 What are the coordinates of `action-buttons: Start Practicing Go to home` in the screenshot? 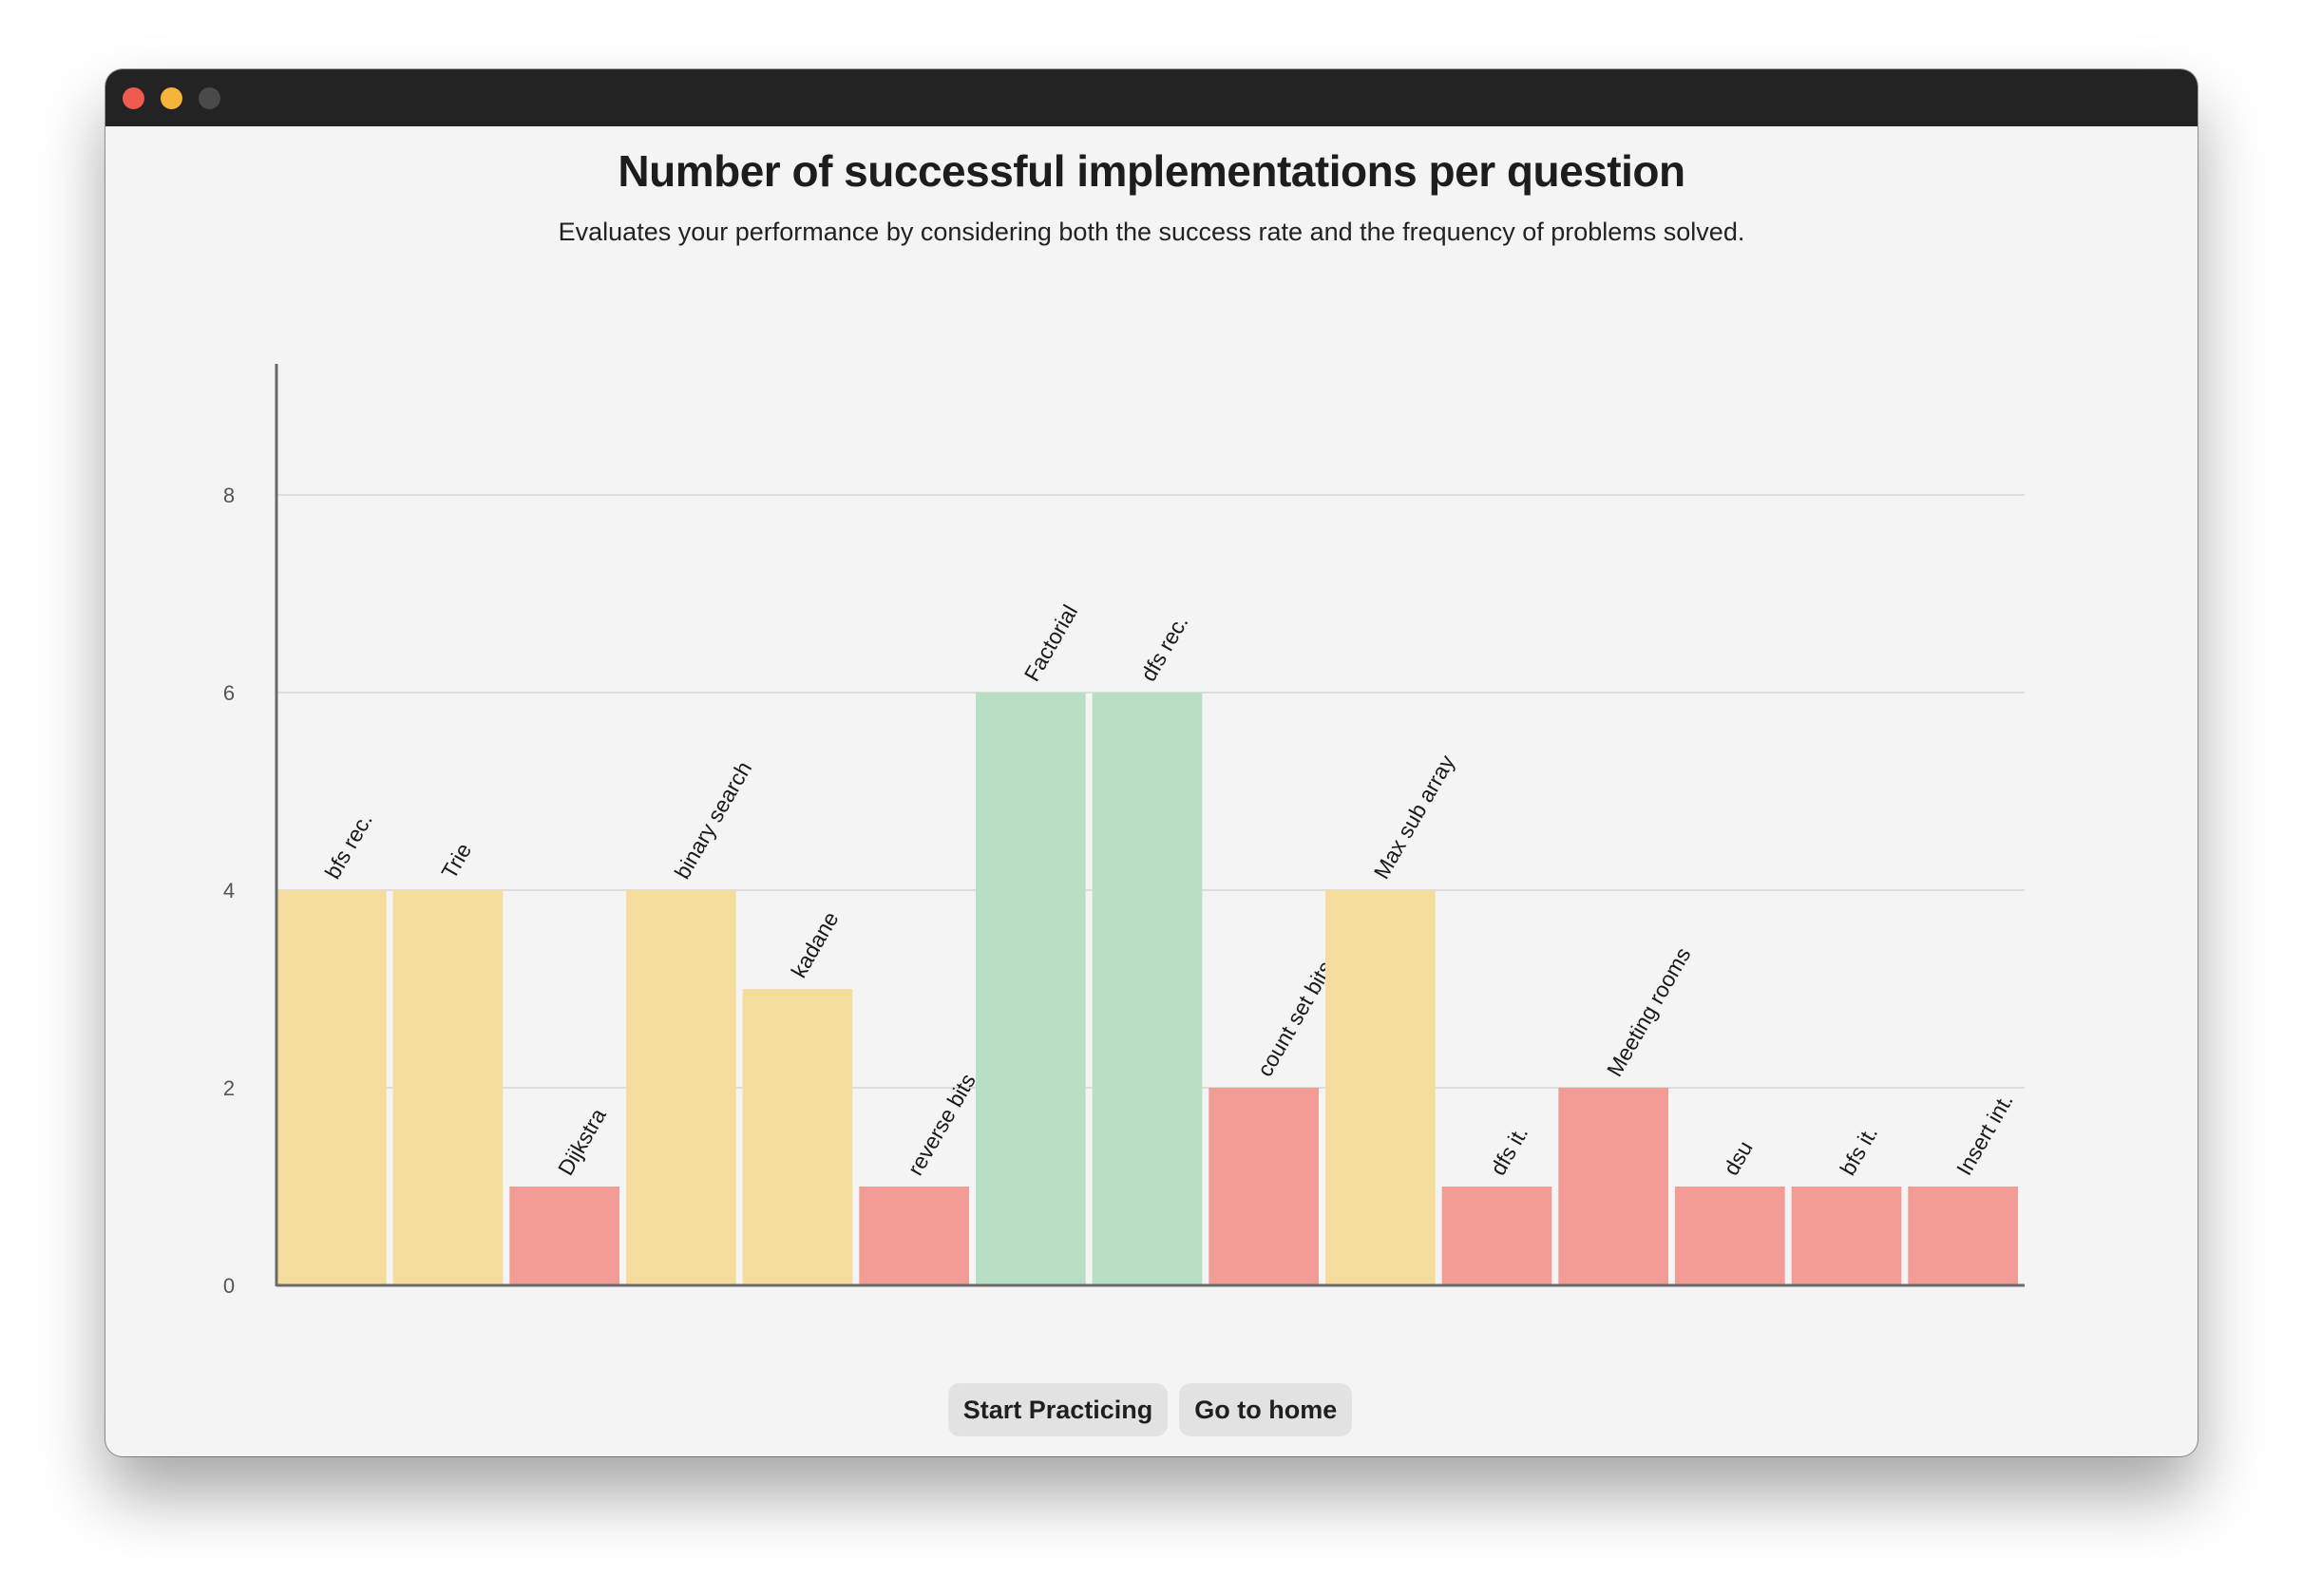 It's located at (1151, 1409).